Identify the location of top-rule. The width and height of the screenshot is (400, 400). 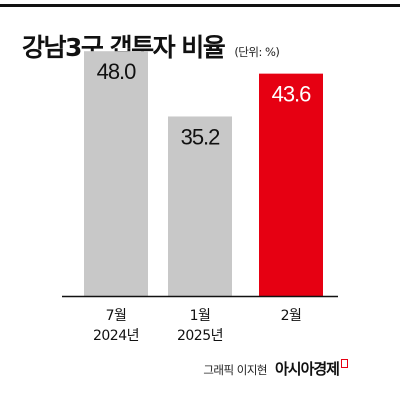
(200, 5).